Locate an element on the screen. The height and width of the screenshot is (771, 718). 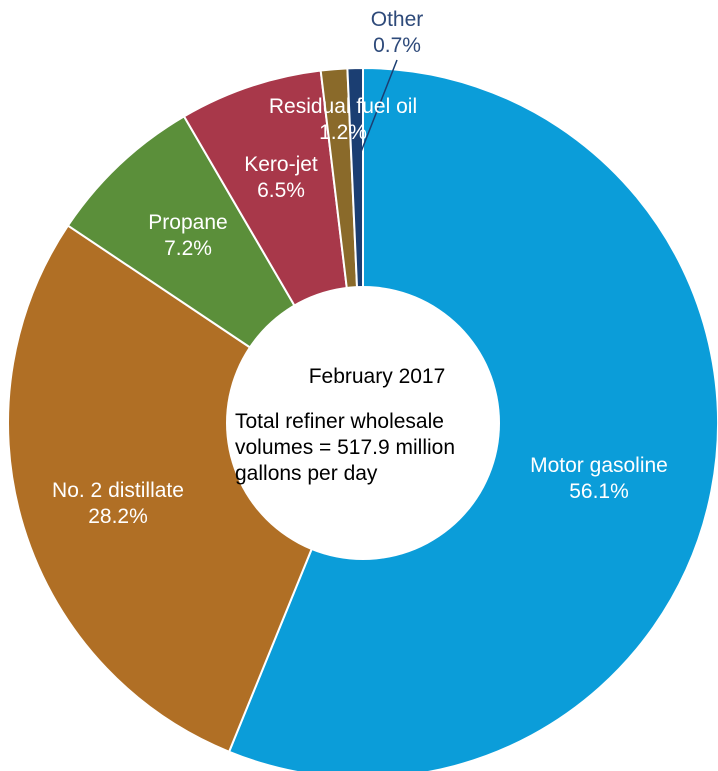
label-other-name: Other is located at coordinates (397, 19).